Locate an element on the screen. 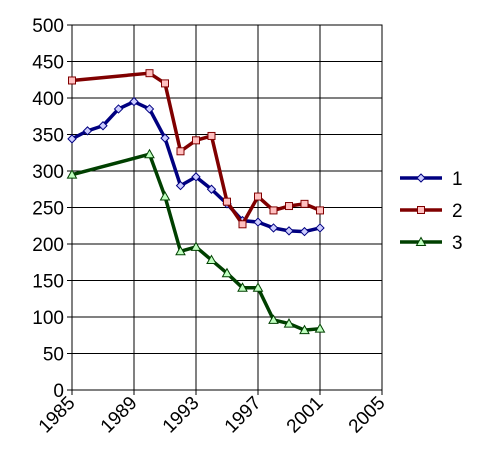 The height and width of the screenshot is (475, 480). legend-label: 1 is located at coordinates (457, 179).